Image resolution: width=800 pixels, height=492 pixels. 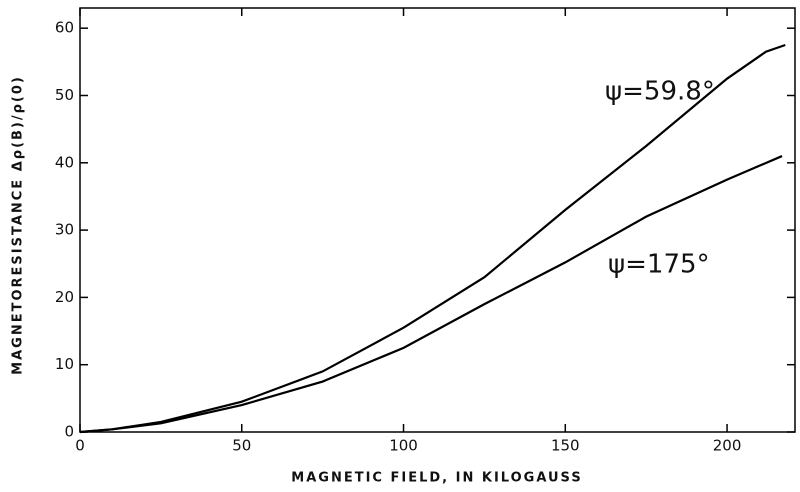 What do you see at coordinates (727, 446) in the screenshot?
I see `x-tick-label: 200` at bounding box center [727, 446].